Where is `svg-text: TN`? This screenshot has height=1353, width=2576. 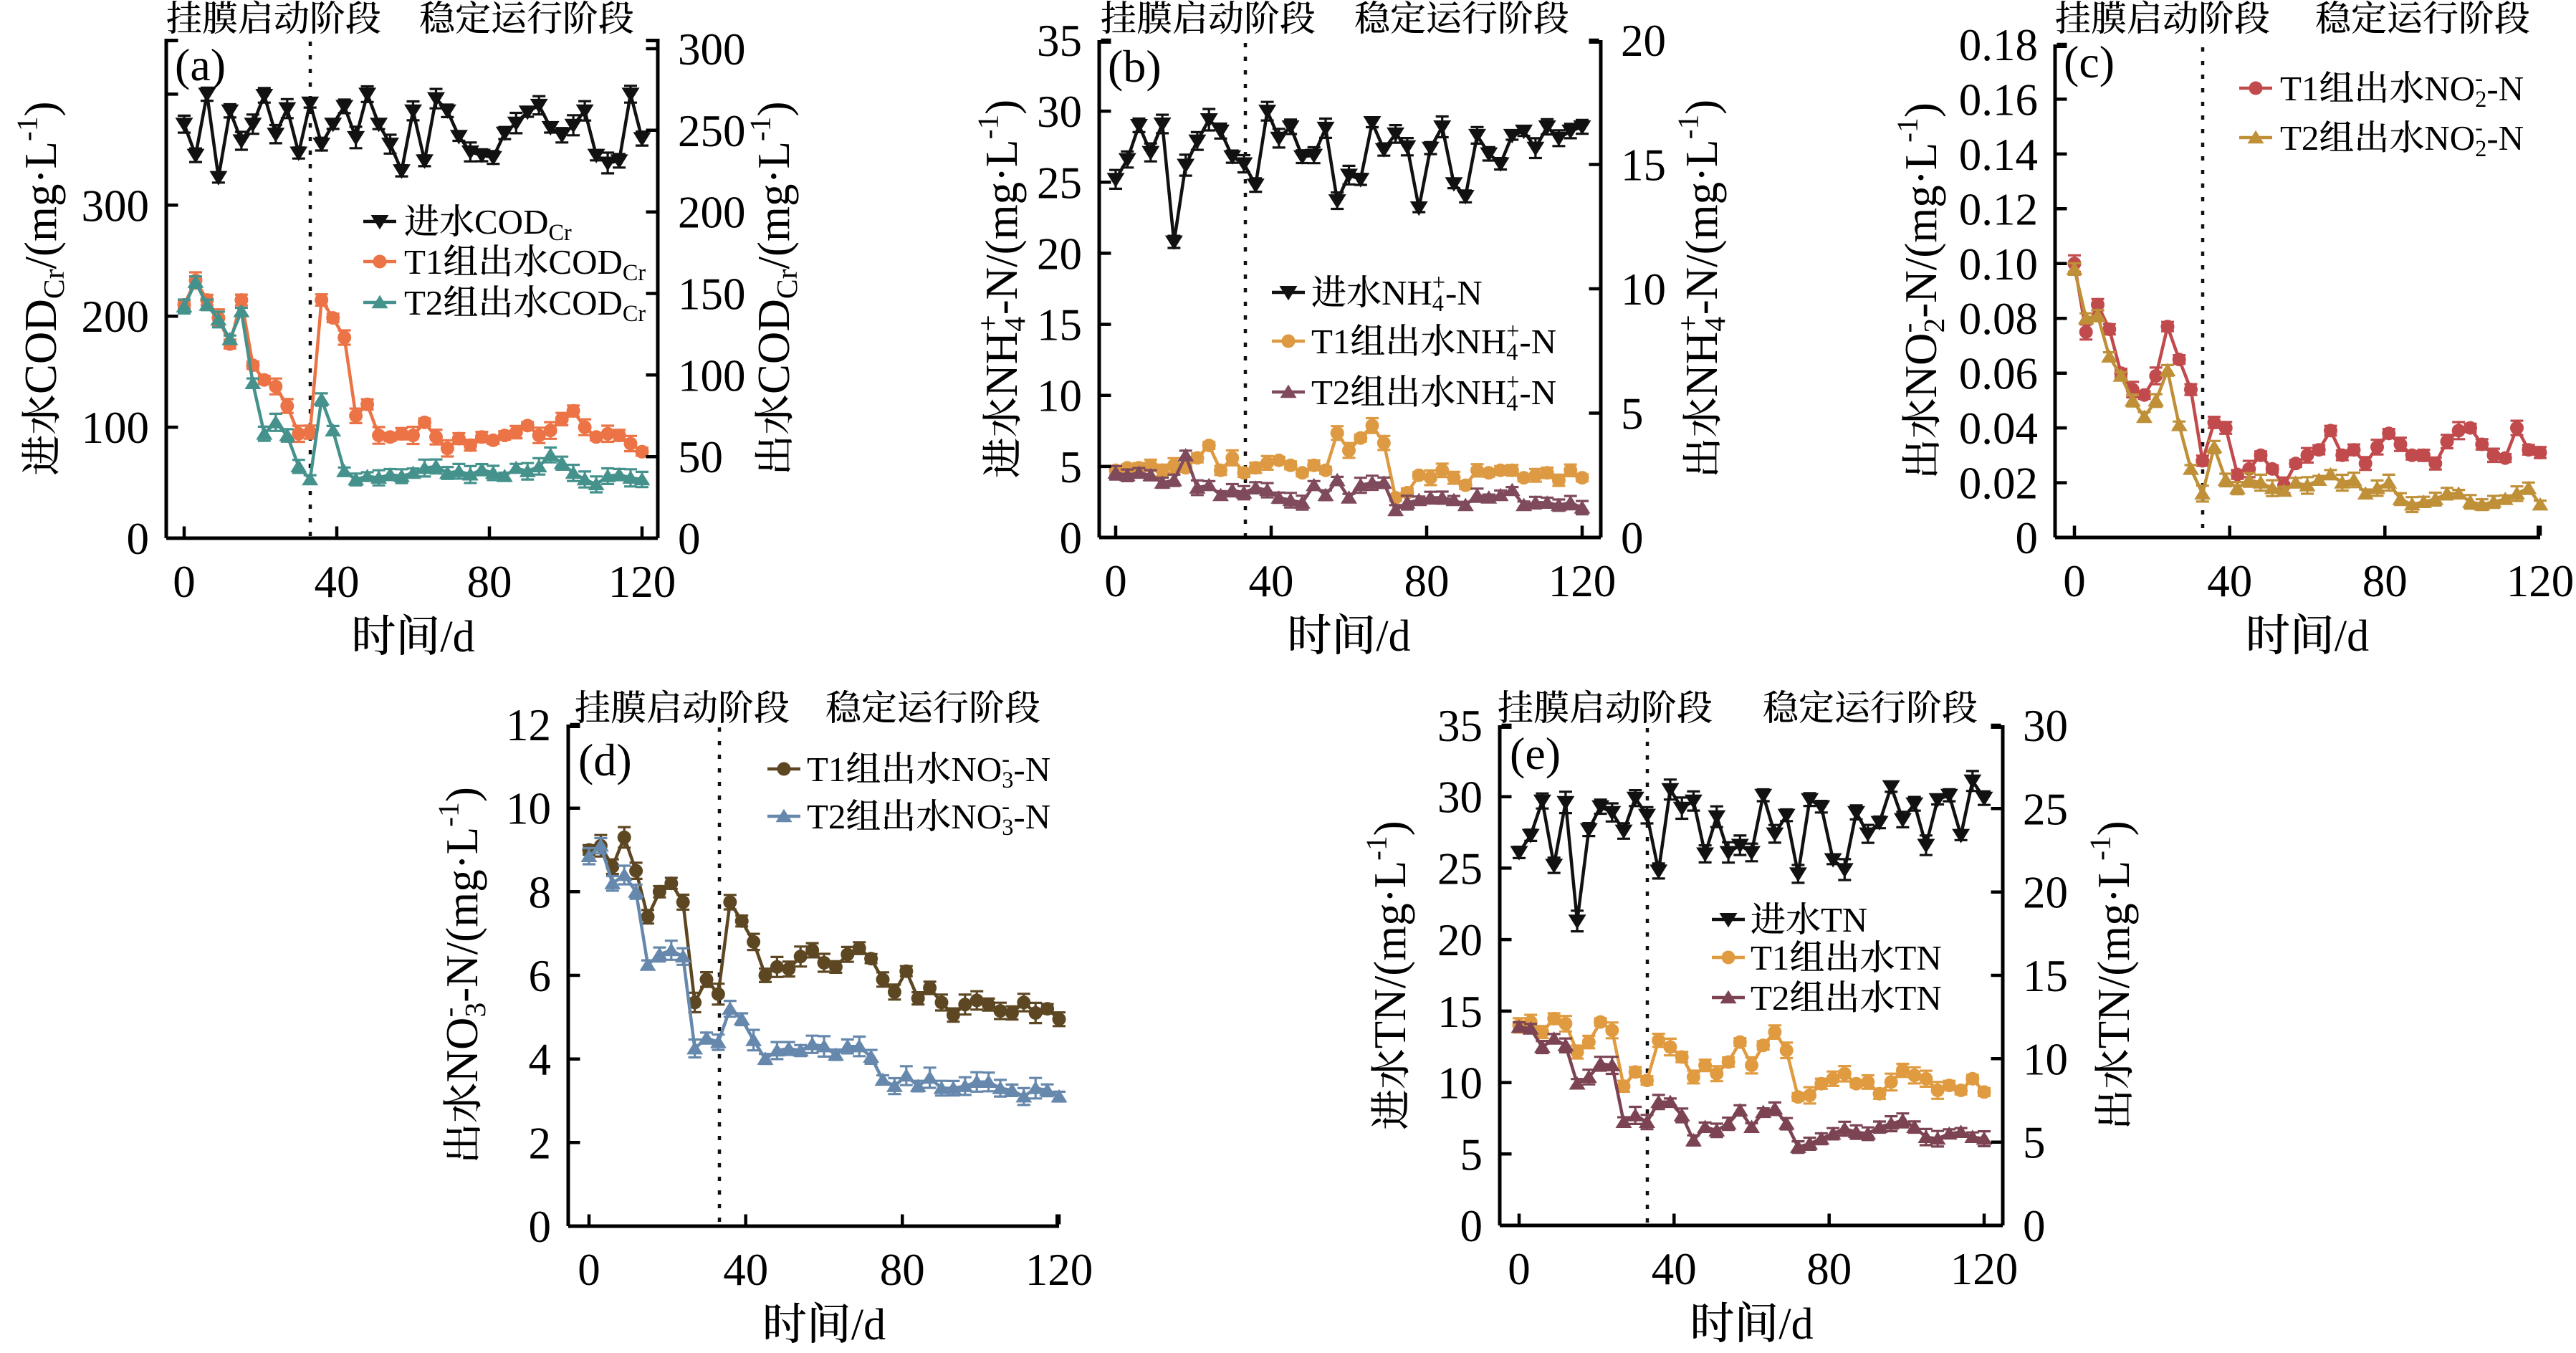
svg-text: TN is located at coordinates (1844, 920).